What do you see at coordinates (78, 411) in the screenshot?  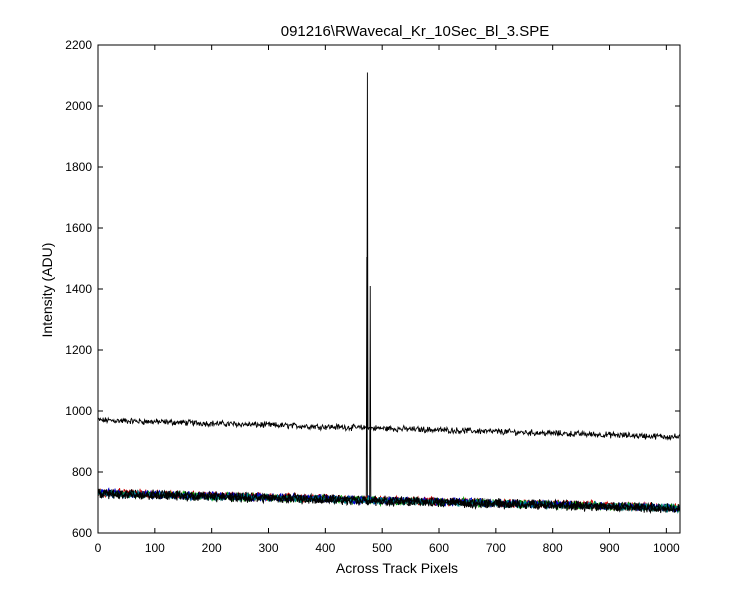 I see `y-tick-label: 1000` at bounding box center [78, 411].